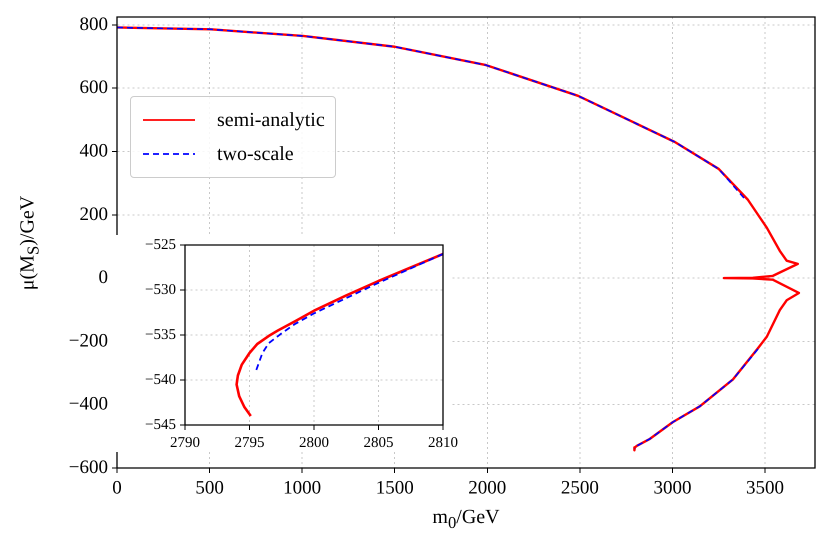 Image resolution: width=831 pixels, height=556 pixels. I want to click on x-tick-label: 1000, so click(302, 487).